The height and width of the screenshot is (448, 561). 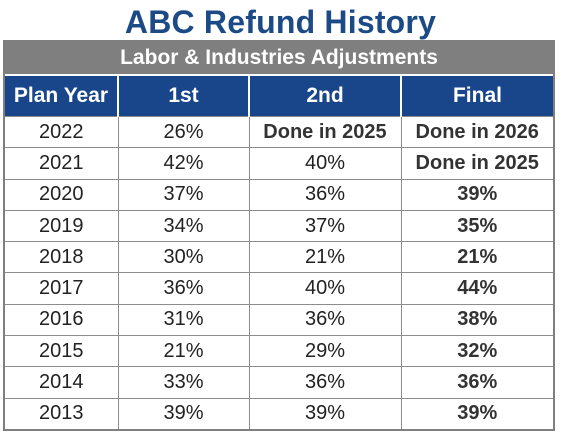 What do you see at coordinates (184, 413) in the screenshot?
I see `cell-first: 39%` at bounding box center [184, 413].